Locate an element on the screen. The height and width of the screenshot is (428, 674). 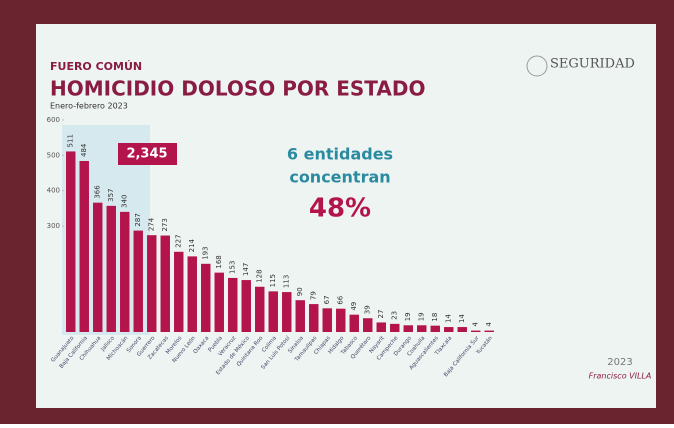
value-label: 79 is located at coordinates (314, 295).